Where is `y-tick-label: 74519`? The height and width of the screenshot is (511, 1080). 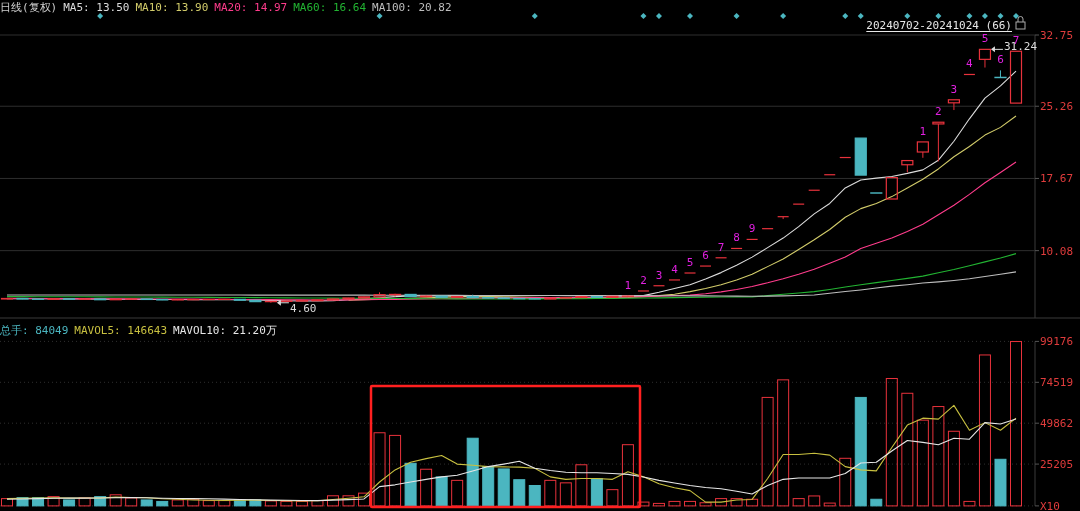
y-tick-label: 74519 is located at coordinates (1057, 383).